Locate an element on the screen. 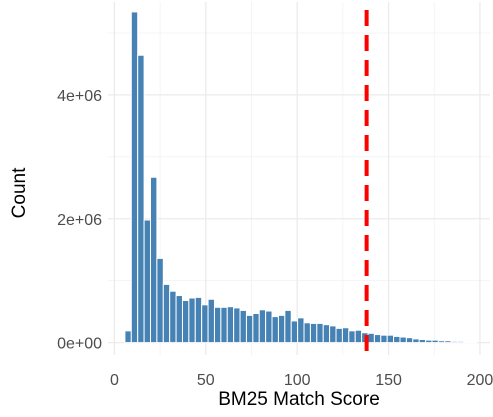 This screenshot has width=493, height=417. y-tick-label: 2e+06 is located at coordinates (79, 220).